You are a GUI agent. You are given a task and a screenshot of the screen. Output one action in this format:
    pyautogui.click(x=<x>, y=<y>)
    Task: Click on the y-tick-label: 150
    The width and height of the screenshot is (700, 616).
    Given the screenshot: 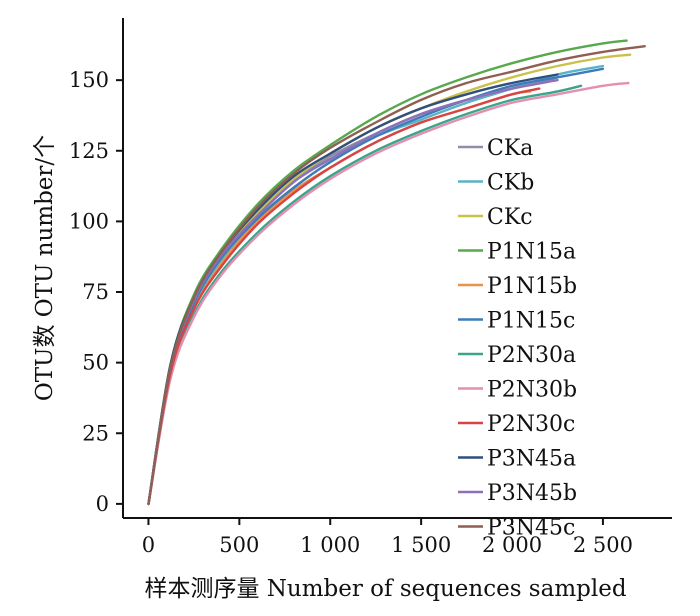 What is the action you would take?
    pyautogui.click(x=89, y=80)
    